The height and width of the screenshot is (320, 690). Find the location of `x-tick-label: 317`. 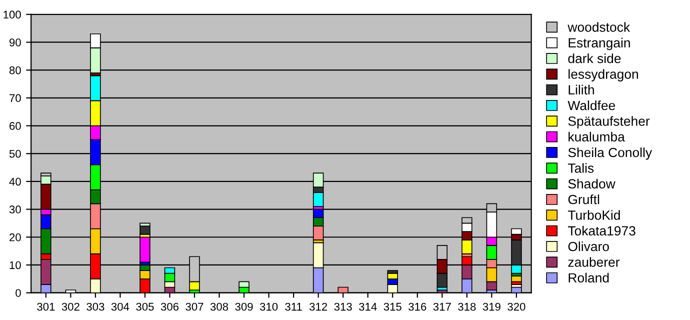

x-tick-label: 317 is located at coordinates (442, 306).